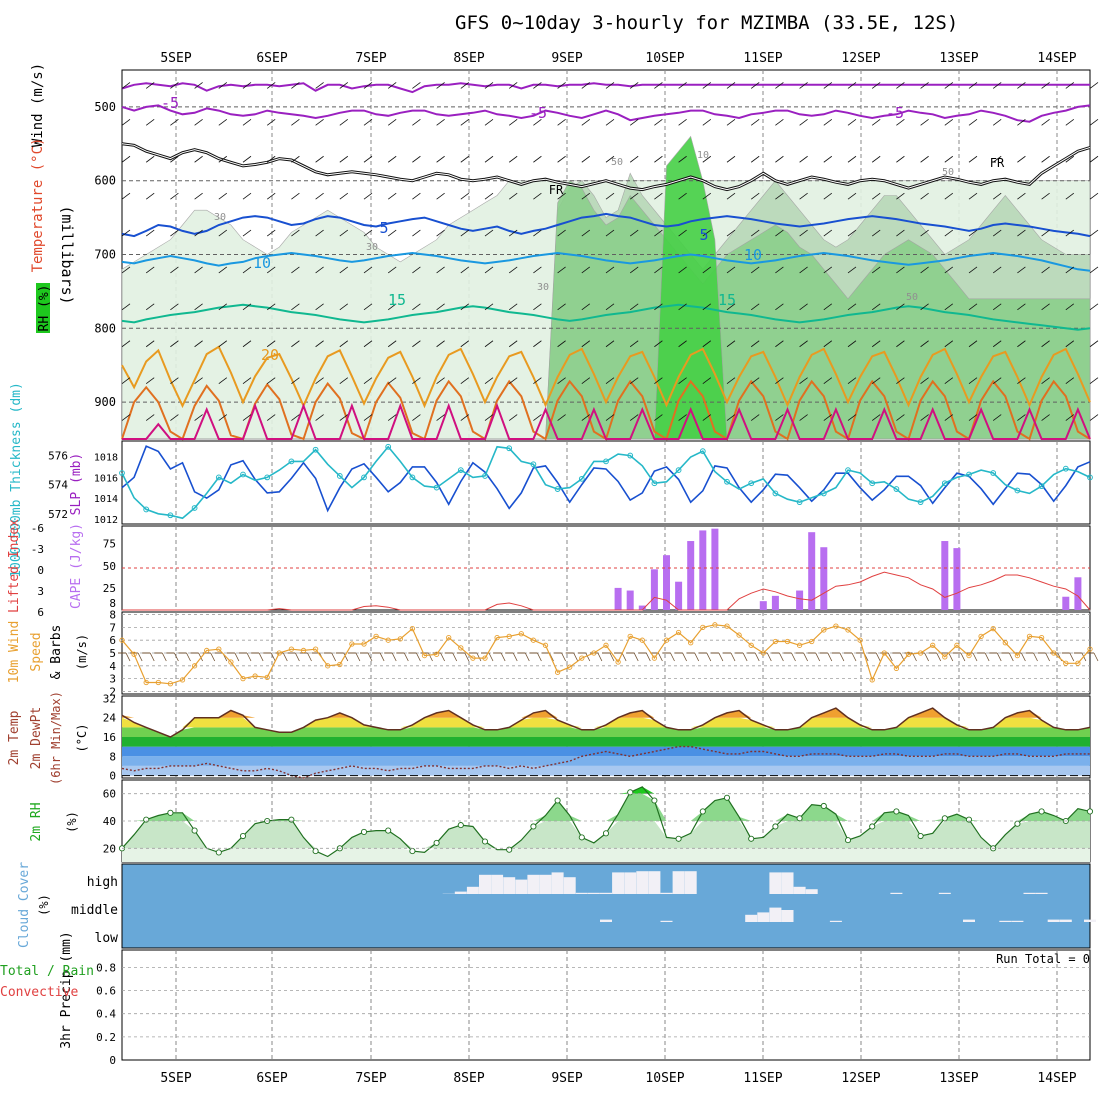 The height and width of the screenshot is (1100, 1100). I want to click on cloud-bar-middle, so click(835, 921).